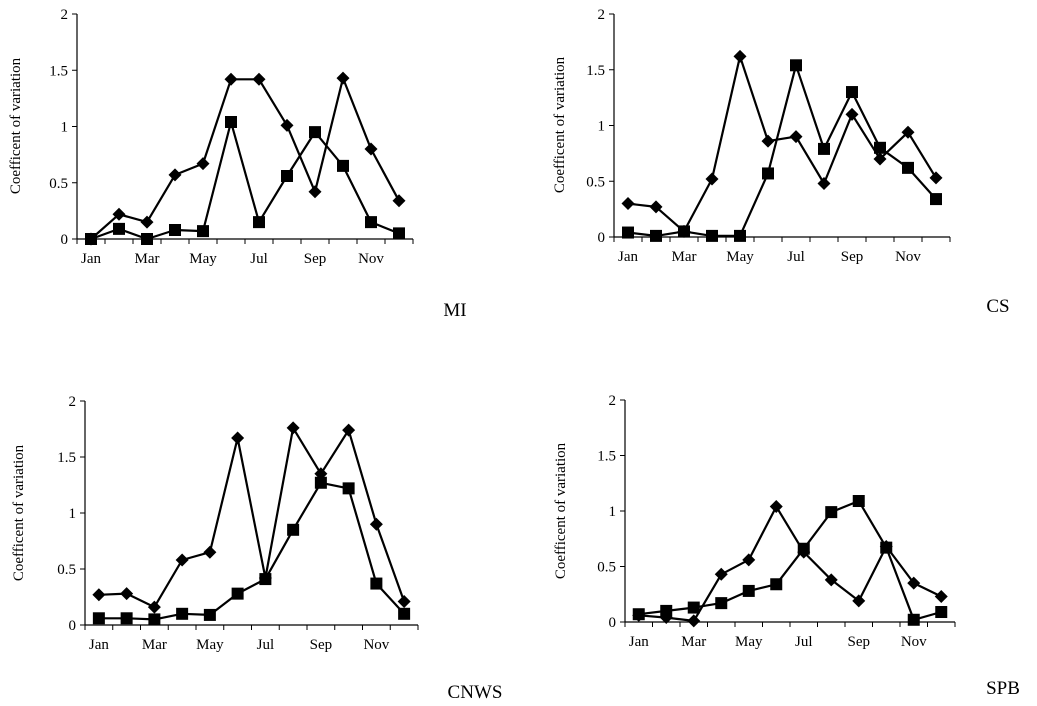  Describe the element at coordinates (1003, 688) in the screenshot. I see `chart-title: SPB` at that location.